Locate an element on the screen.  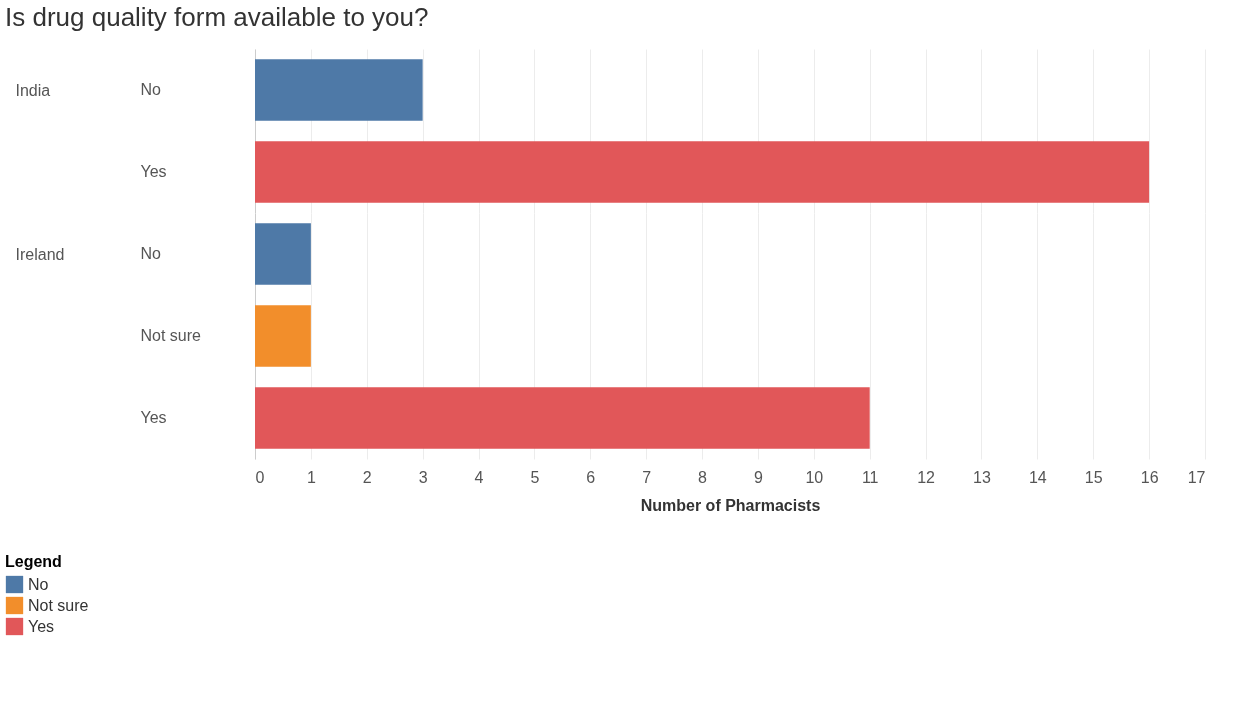
x-tick-label: 12 is located at coordinates (926, 477).